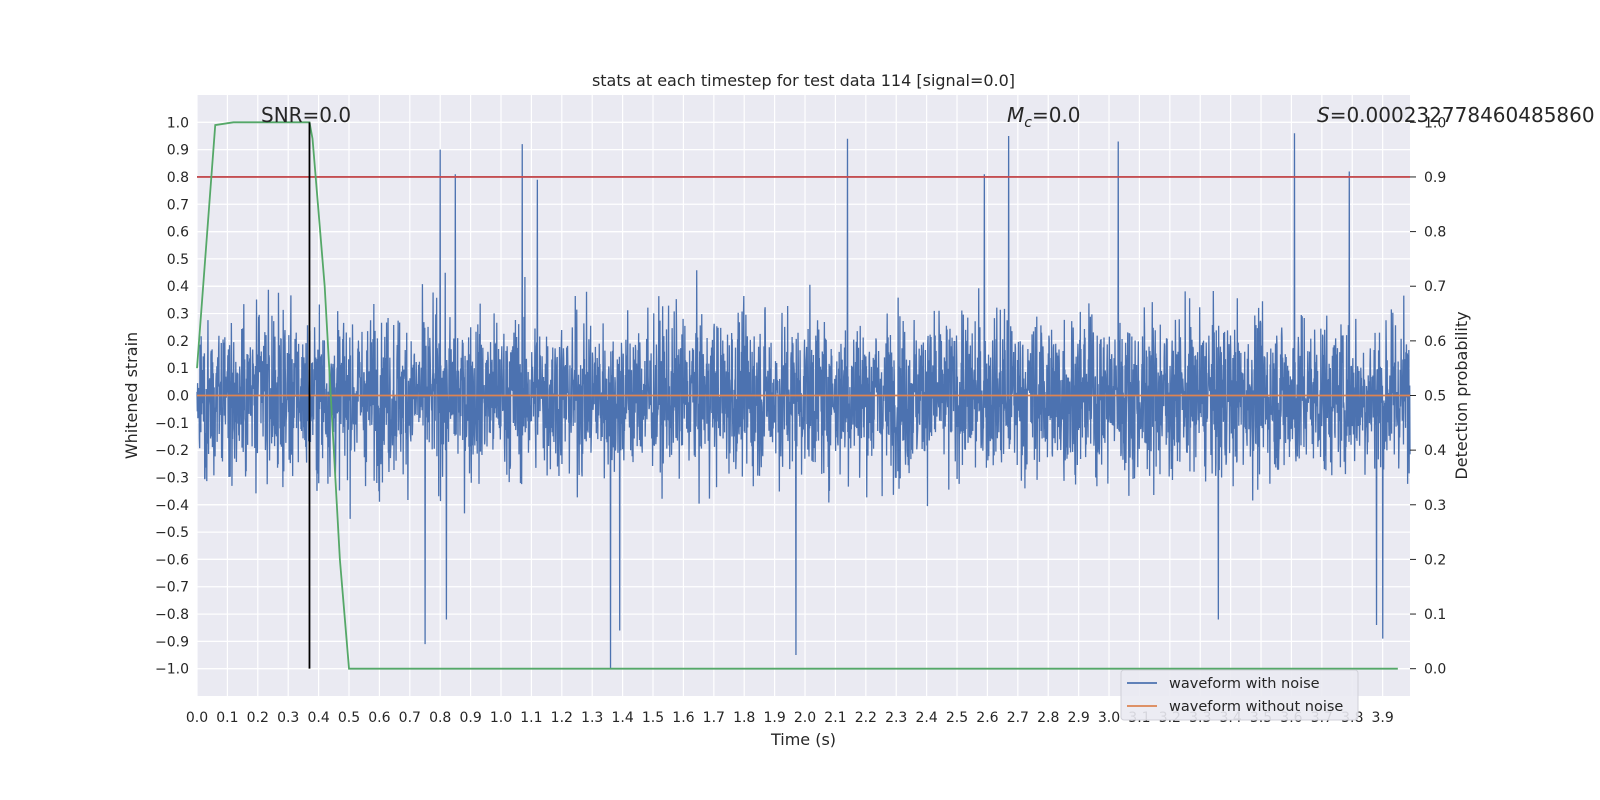 Image resolution: width=1600 pixels, height=800 pixels. Describe the element at coordinates (258, 718) in the screenshot. I see `x-tick-label: 0.2` at that location.